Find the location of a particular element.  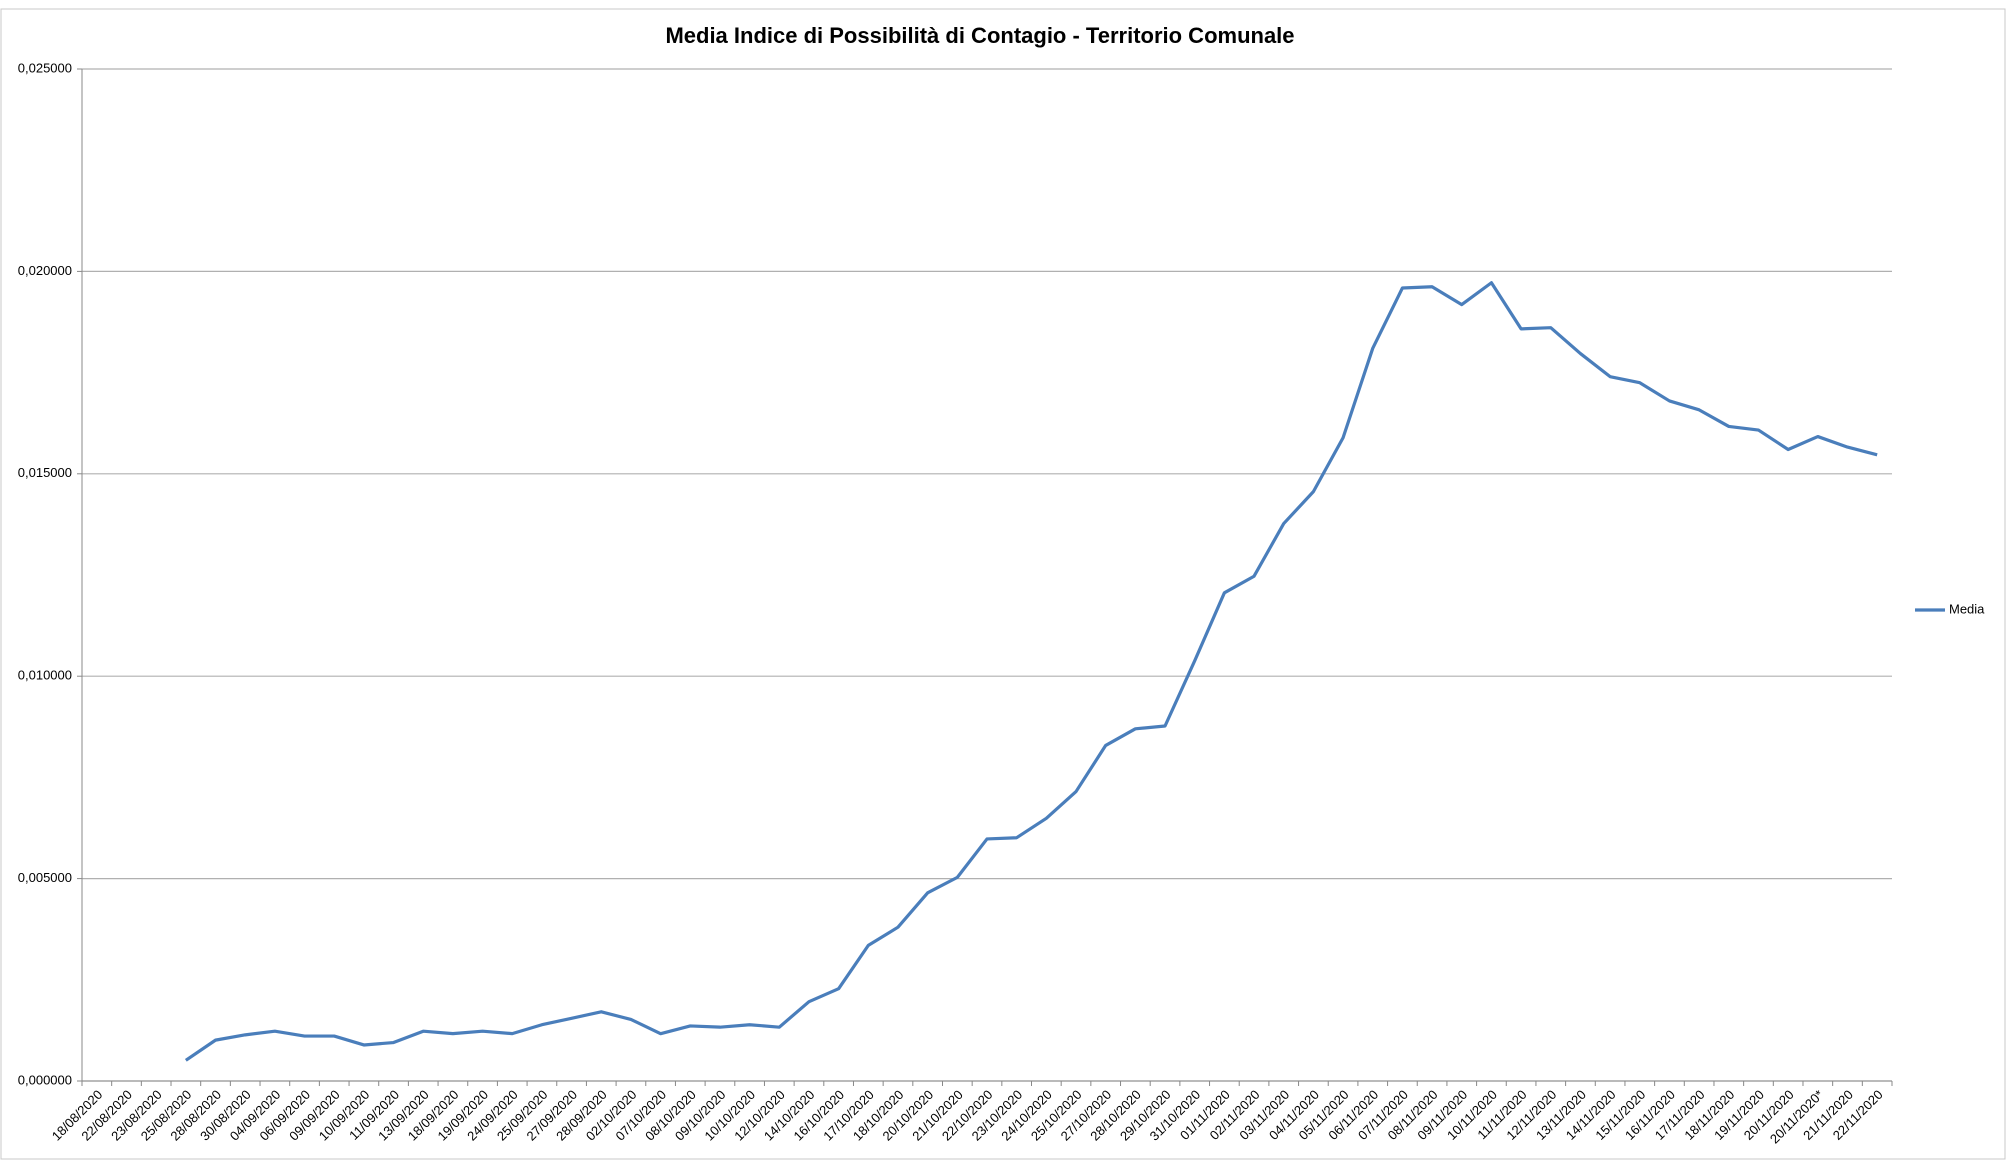

y-tick-label: 0,015000 is located at coordinates (45, 472).